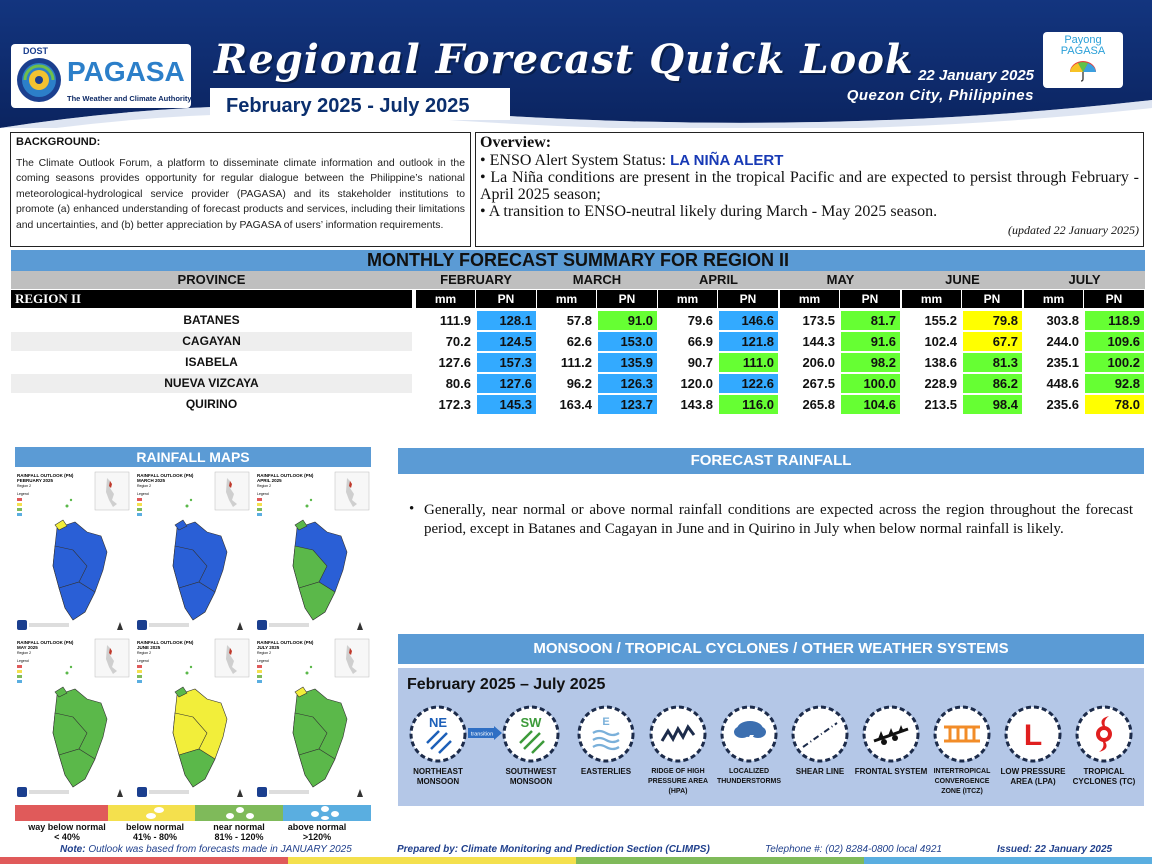 The image size is (1152, 864). I want to click on pn-value: 79.8, so click(992, 320).